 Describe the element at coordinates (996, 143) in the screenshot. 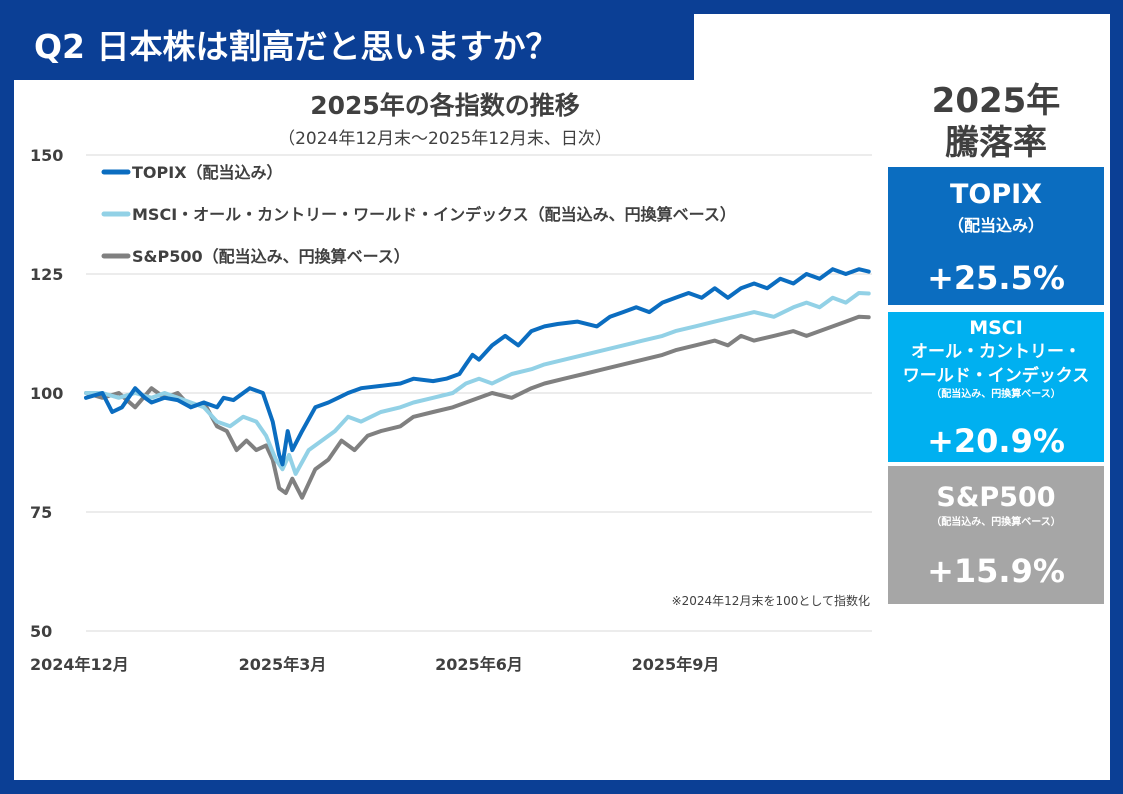

I see `side-title-label: 騰落率` at that location.